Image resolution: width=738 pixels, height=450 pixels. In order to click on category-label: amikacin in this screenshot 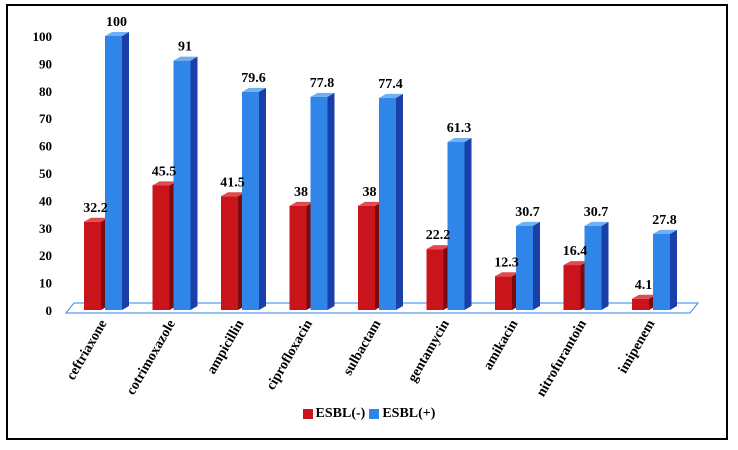, I will do `click(501, 345)`.